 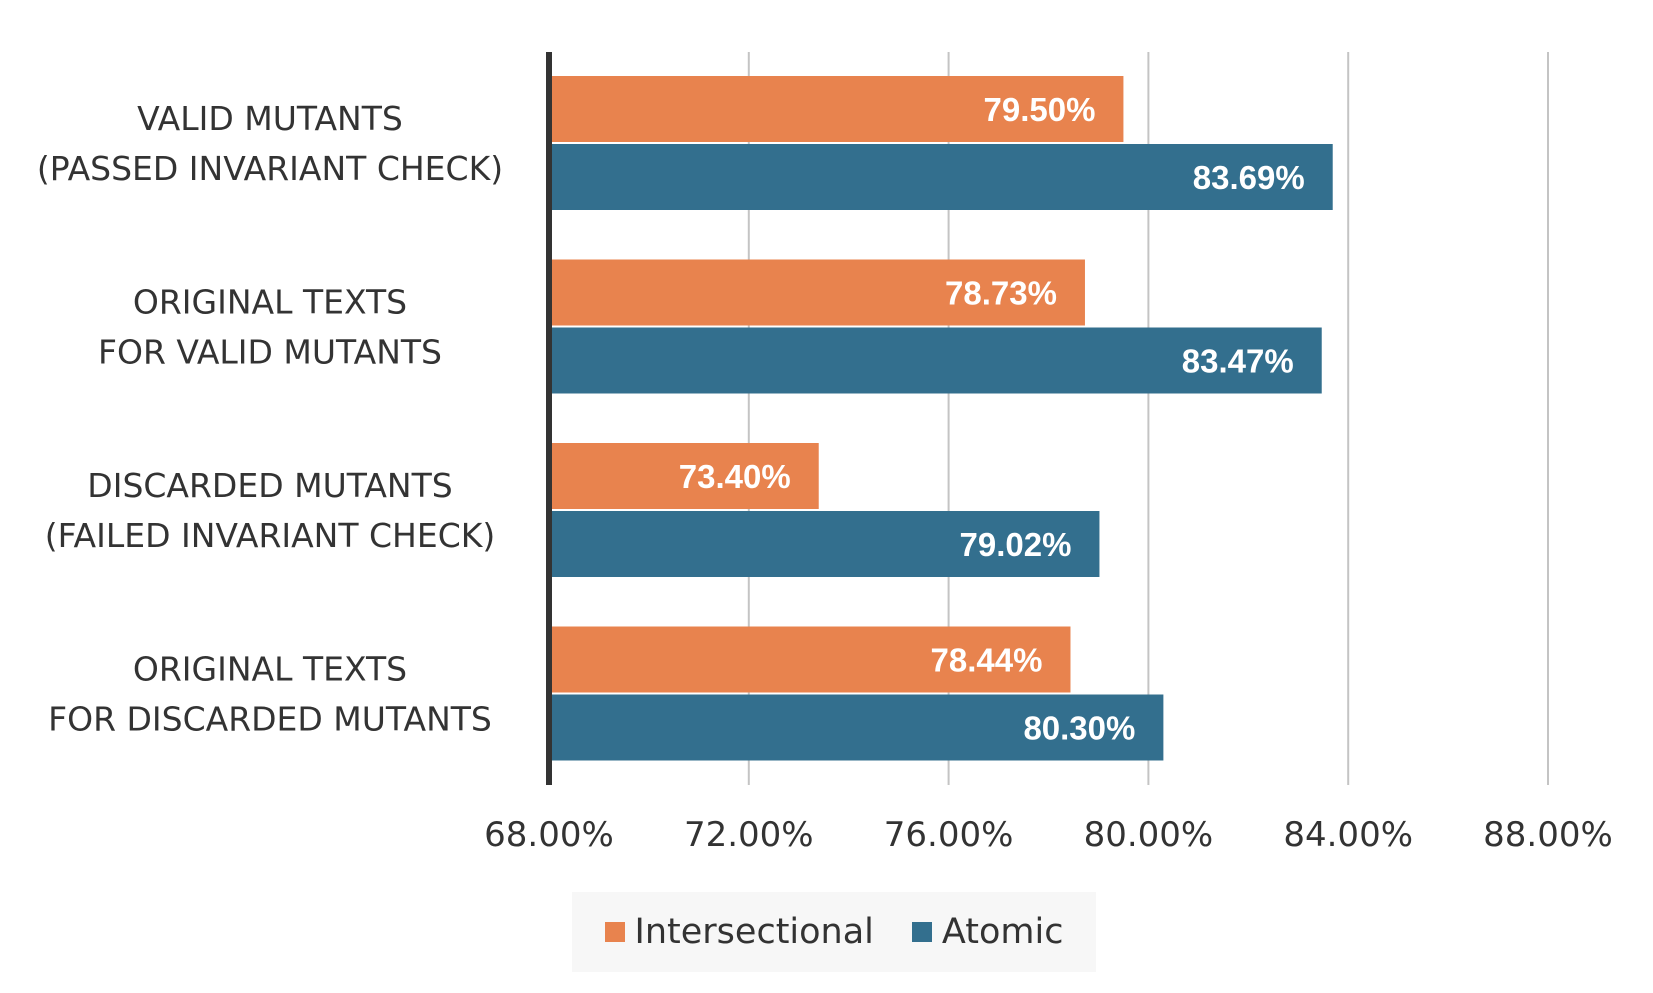 I want to click on data-label-atomic-0: 83.69%, so click(x=1249, y=177).